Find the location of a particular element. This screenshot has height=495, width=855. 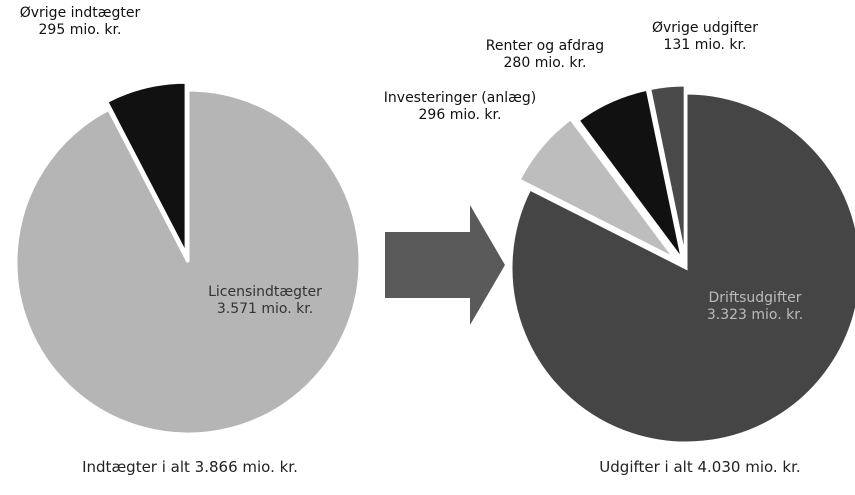

chart-caption: Udgifter i alt 4.030 mio. kr. is located at coordinates (700, 467).